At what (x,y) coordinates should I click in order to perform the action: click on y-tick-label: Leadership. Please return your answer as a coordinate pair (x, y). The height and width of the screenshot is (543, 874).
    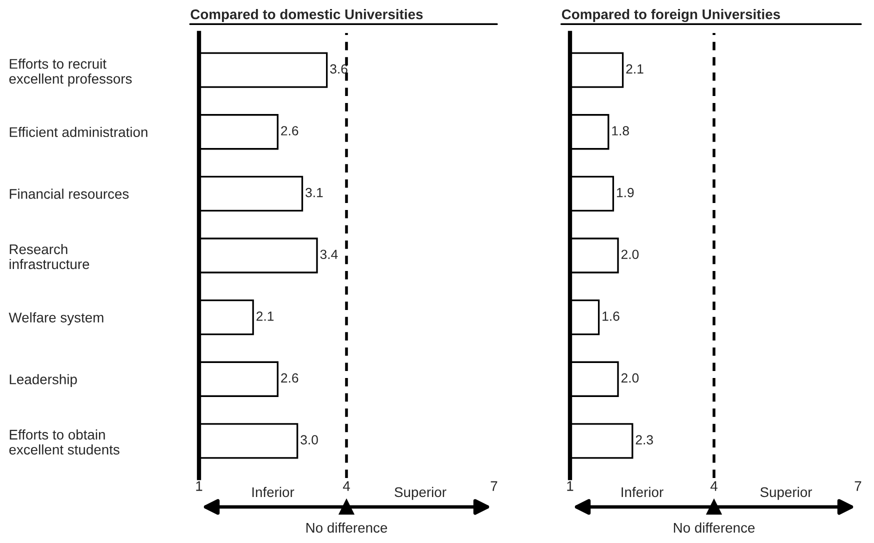
    Looking at the image, I should click on (43, 381).